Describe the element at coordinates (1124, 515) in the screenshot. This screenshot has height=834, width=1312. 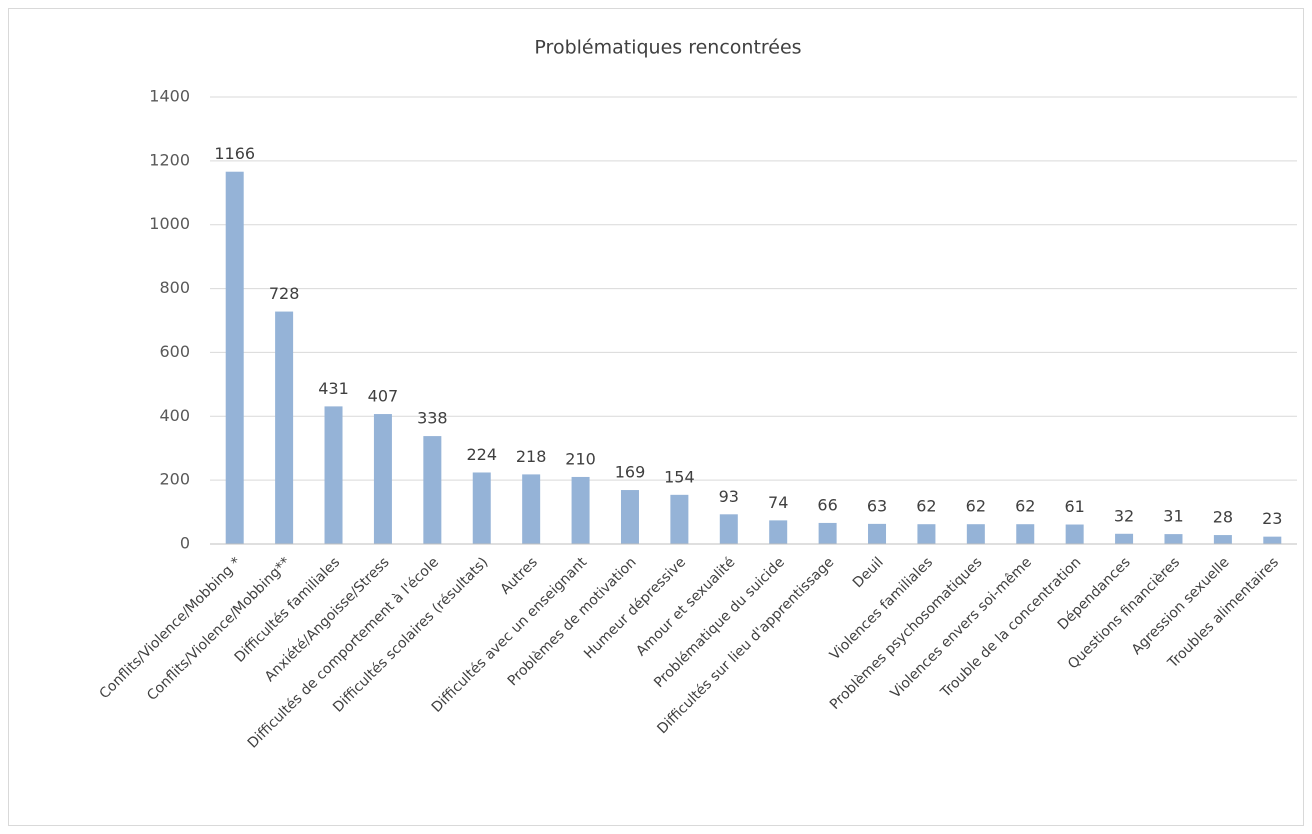
I see `data-label: 32` at that location.